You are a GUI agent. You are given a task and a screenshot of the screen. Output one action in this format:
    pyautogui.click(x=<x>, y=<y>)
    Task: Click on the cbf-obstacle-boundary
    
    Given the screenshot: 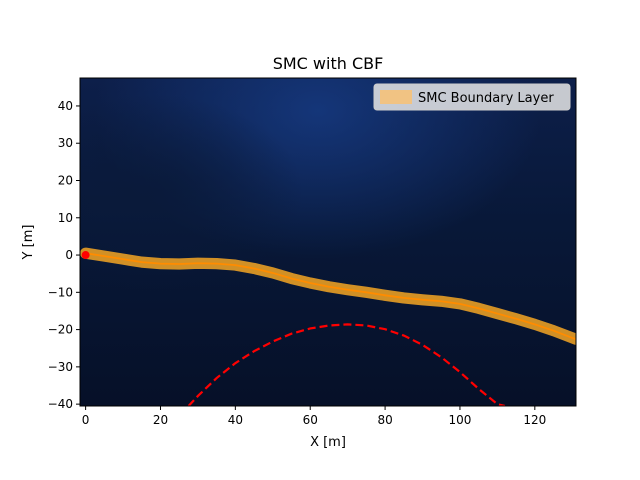 What is the action you would take?
    pyautogui.click(x=346, y=364)
    